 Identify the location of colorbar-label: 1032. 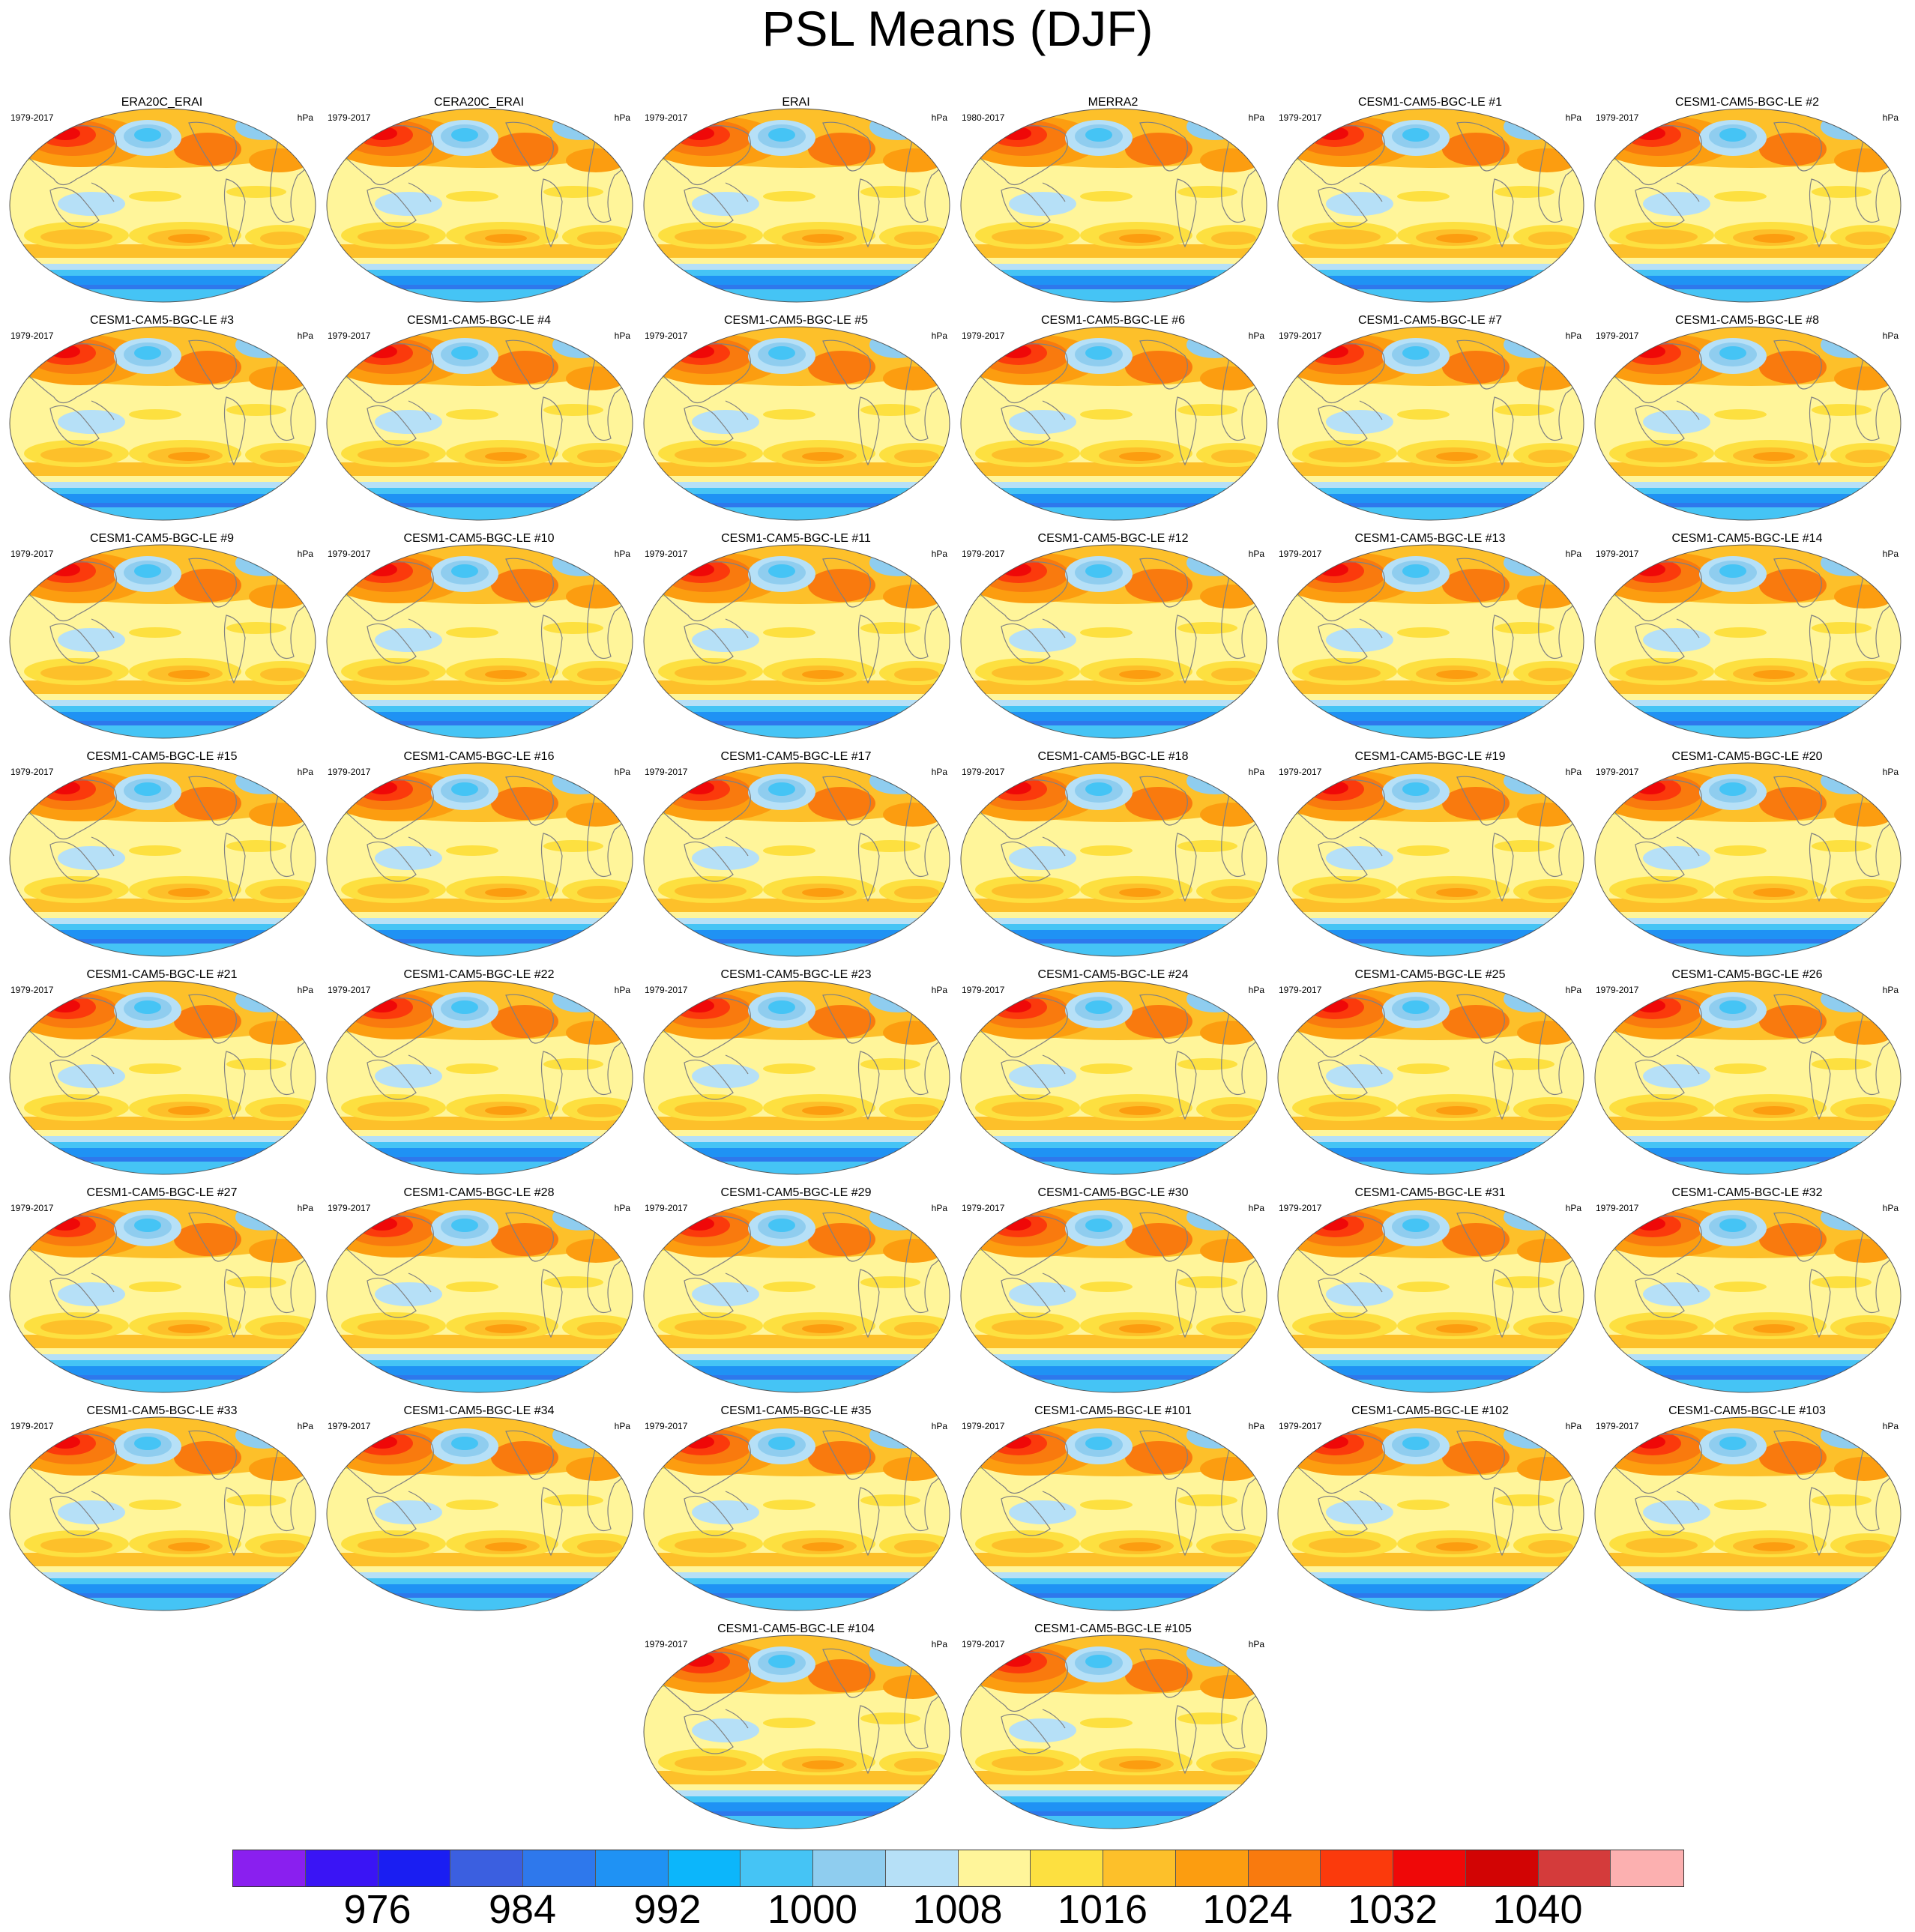
(1392, 1909).